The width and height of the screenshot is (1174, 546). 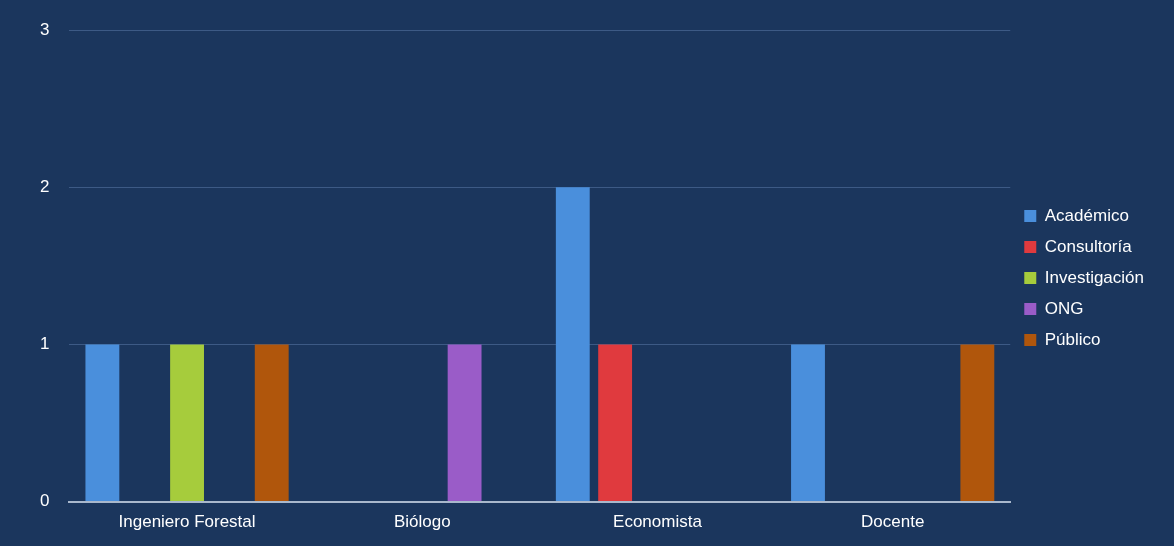 What do you see at coordinates (658, 522) in the screenshot?
I see `x-tick-label: Economista` at bounding box center [658, 522].